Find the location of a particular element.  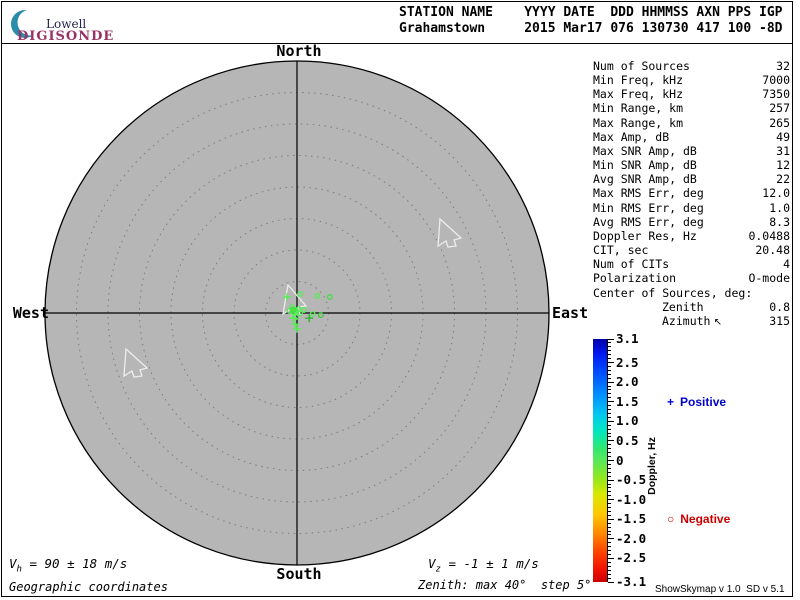

stat-label: Zenith is located at coordinates (683, 306).